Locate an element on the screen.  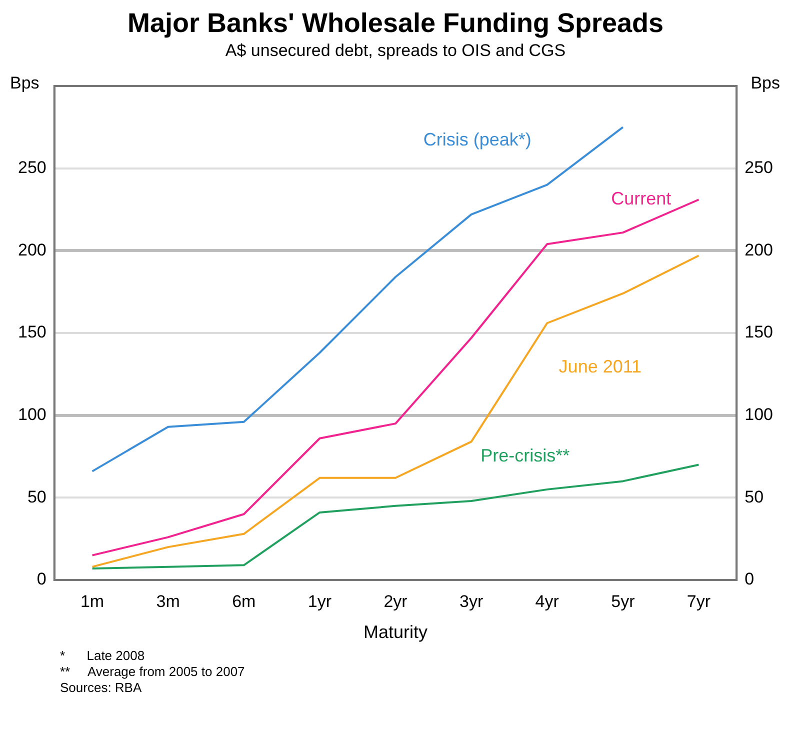
source-note: Sources: RBA is located at coordinates (101, 688).